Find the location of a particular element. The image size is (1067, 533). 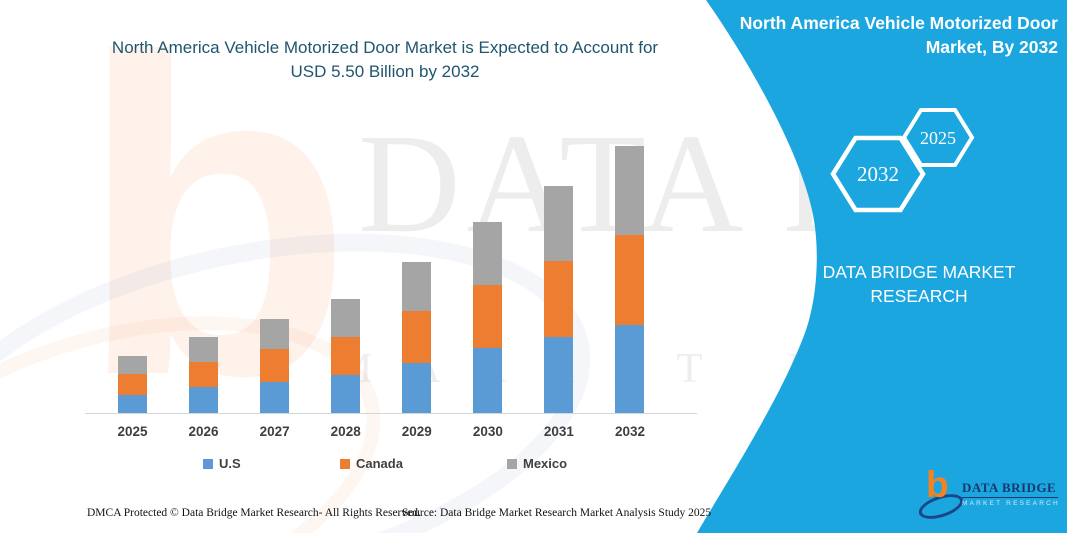

bar-segment-2025-canada is located at coordinates (132, 384).